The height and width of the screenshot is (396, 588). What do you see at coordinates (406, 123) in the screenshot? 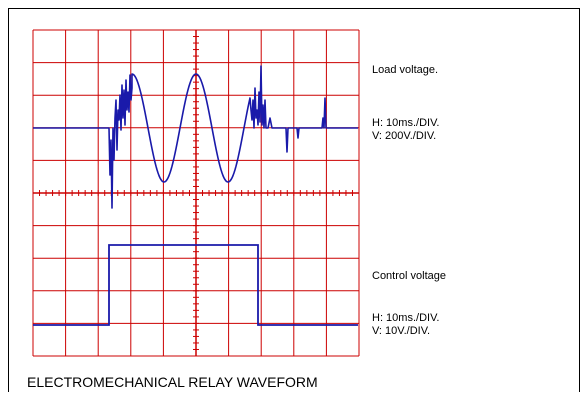
I see `load-h-scale: H: 10ms./DIV.` at bounding box center [406, 123].